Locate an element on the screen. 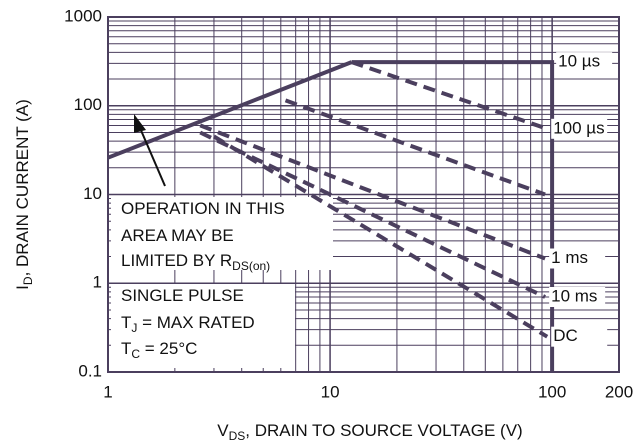  series-label: DC is located at coordinates (565, 335).